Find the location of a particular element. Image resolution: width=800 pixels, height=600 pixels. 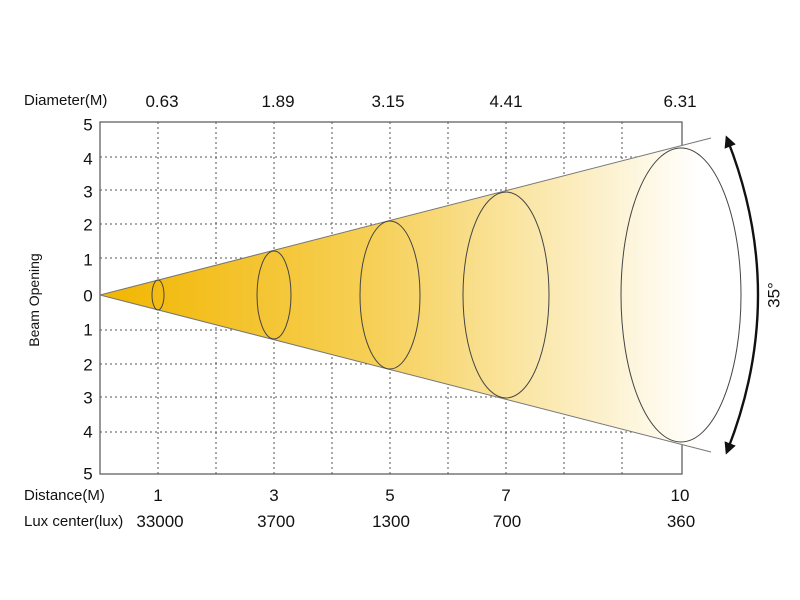

distance-value-3m: 3 is located at coordinates (274, 495).